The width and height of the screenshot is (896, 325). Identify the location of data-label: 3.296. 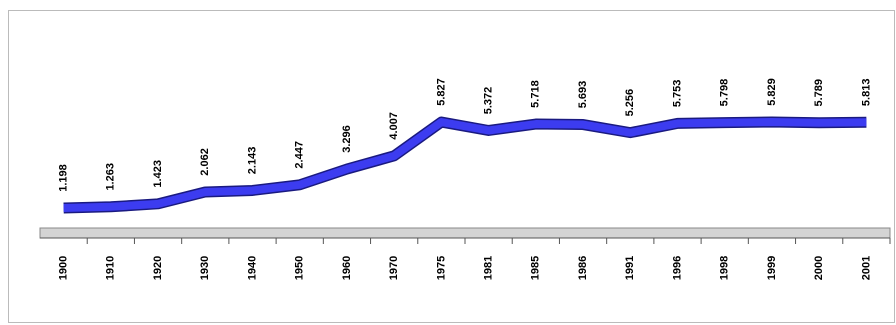
(347, 139).